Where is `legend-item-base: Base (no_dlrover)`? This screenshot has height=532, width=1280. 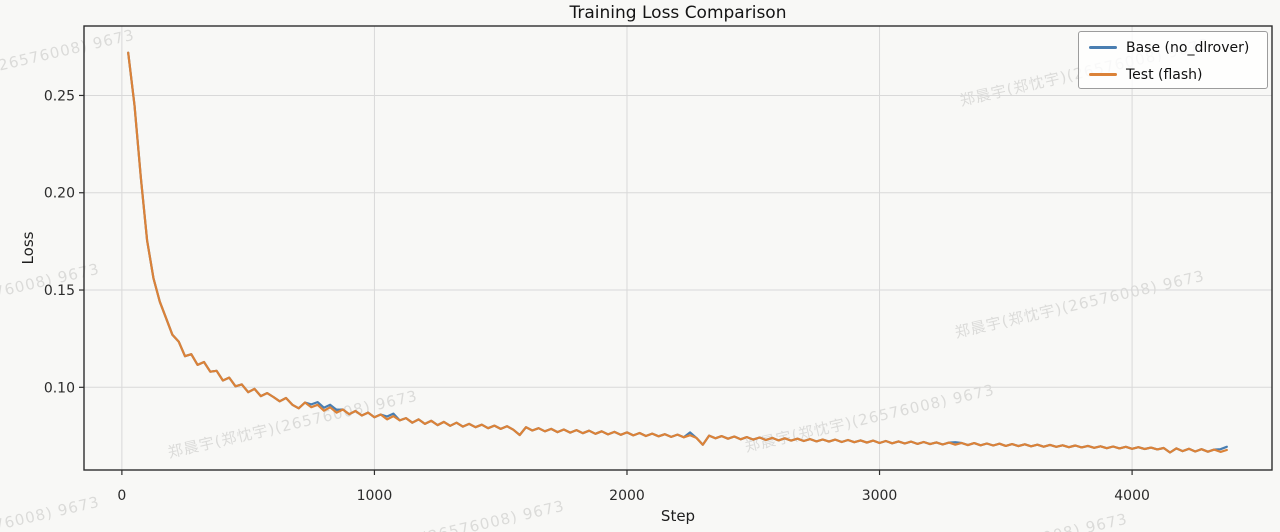 legend-item-base: Base (no_dlrover) is located at coordinates (1173, 47).